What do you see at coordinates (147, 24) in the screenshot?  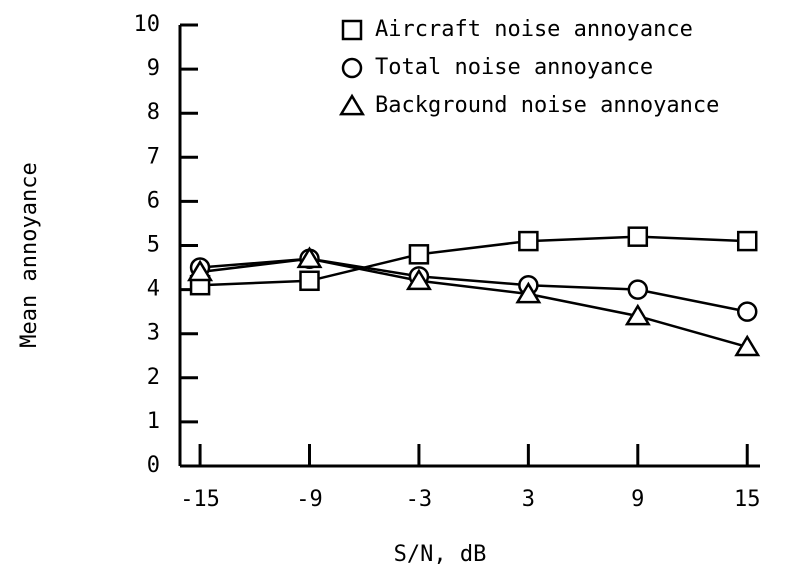 I see `y-tick-label: 10` at bounding box center [147, 24].